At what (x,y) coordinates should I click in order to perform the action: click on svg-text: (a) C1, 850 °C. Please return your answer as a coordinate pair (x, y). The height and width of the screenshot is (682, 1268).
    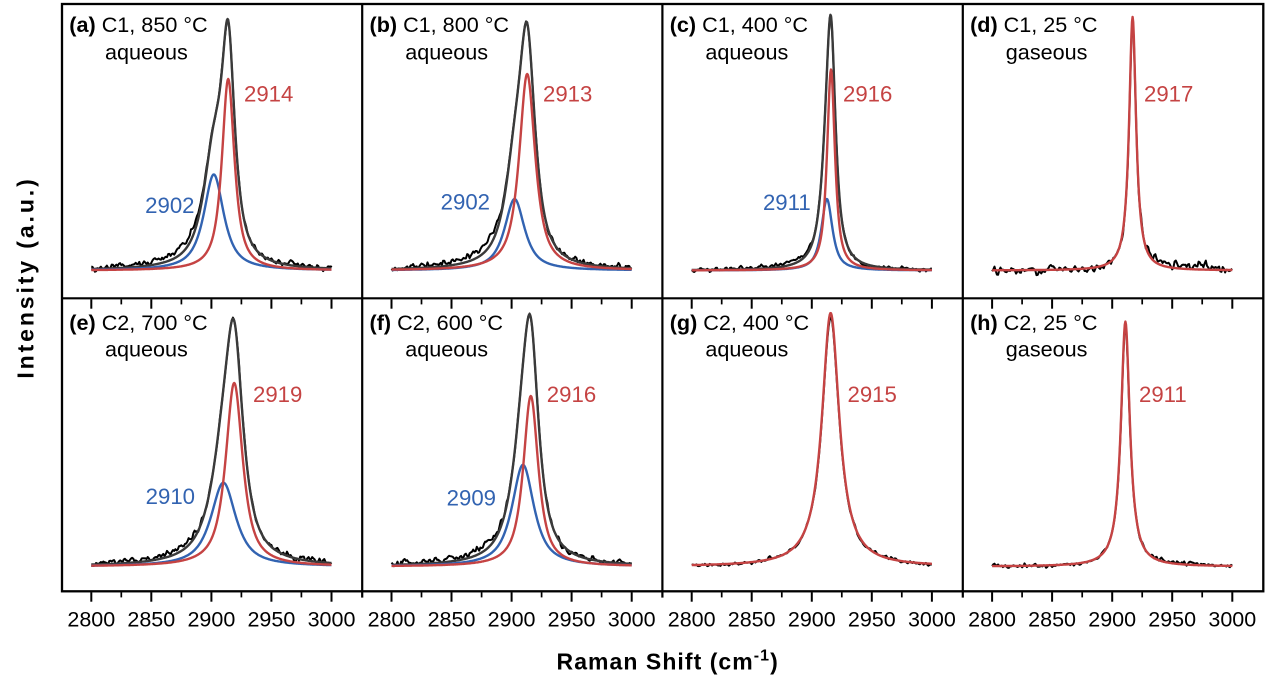
    Looking at the image, I should click on (138, 24).